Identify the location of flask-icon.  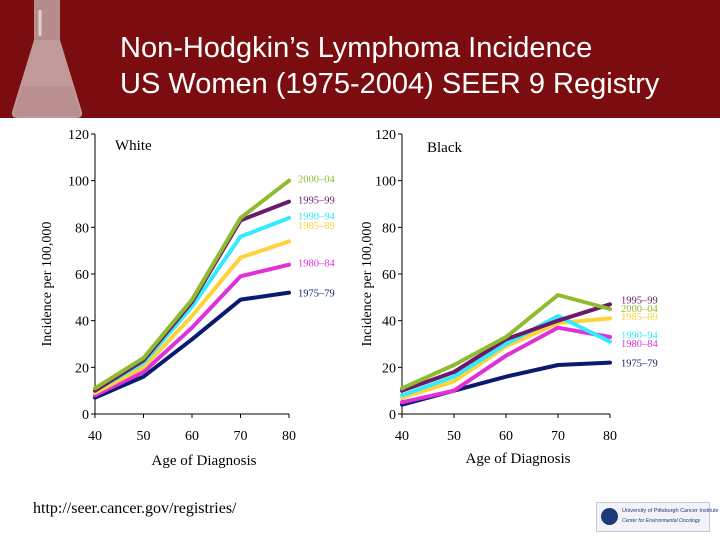
(47, 59).